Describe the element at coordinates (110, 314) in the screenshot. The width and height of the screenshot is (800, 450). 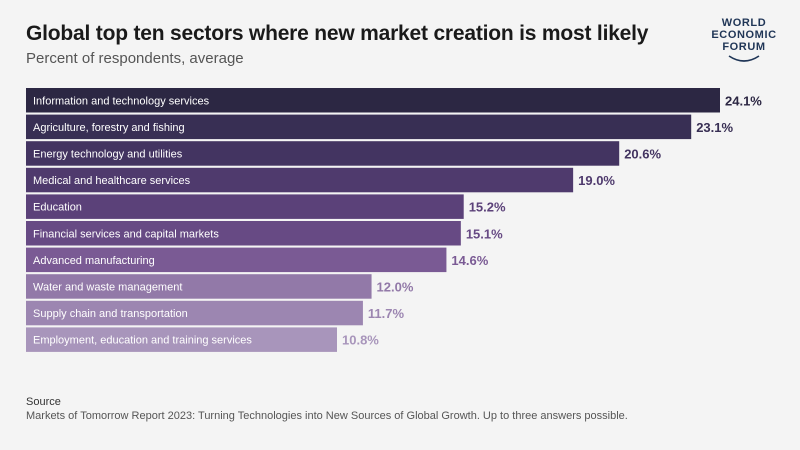
I see `category-label: Supply chain and transportation` at that location.